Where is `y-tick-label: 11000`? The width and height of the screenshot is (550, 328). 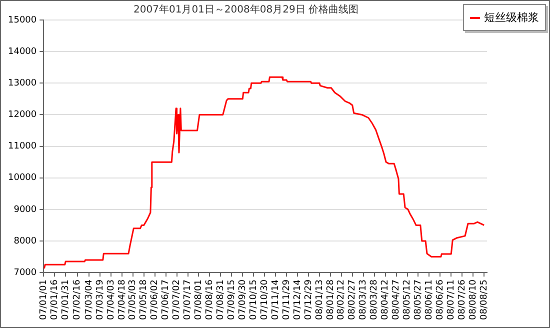
y-tick-label: 11000 is located at coordinates (22, 147).